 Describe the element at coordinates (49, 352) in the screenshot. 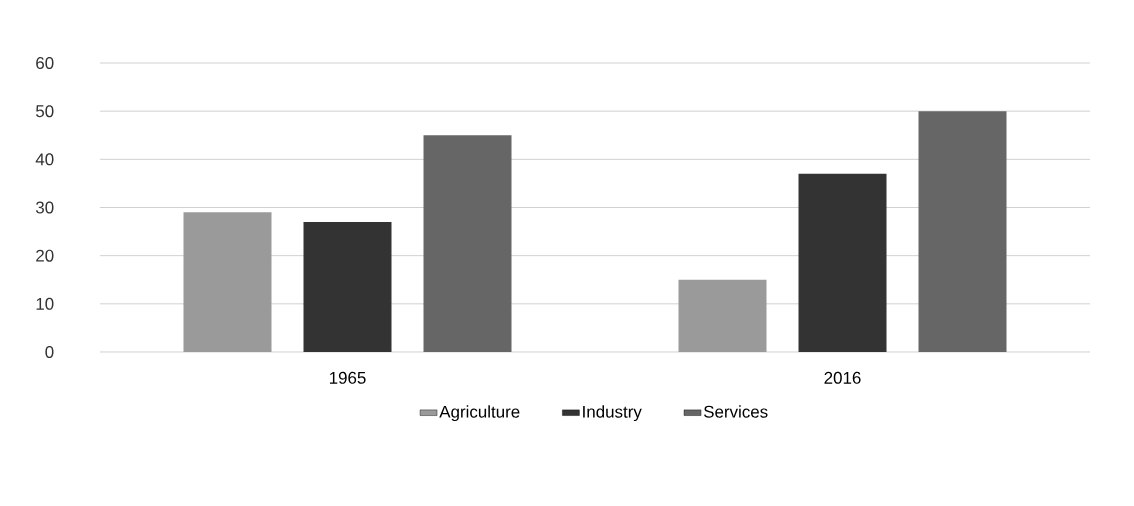

I see `y-tick-label: 0` at that location.